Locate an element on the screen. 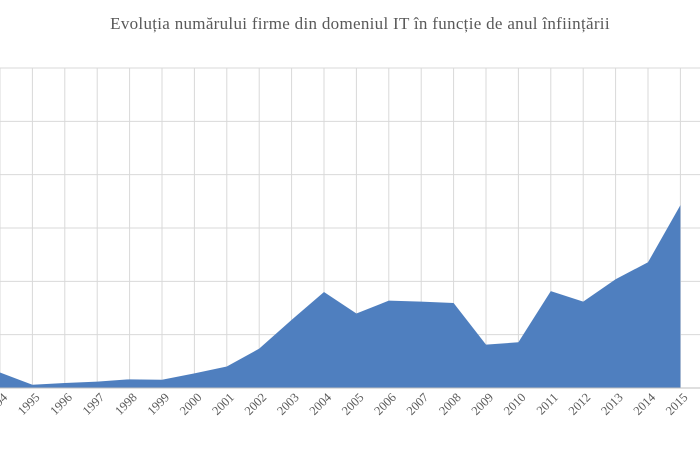 This screenshot has width=700, height=453. x-tick-label: 1995 is located at coordinates (29, 404).